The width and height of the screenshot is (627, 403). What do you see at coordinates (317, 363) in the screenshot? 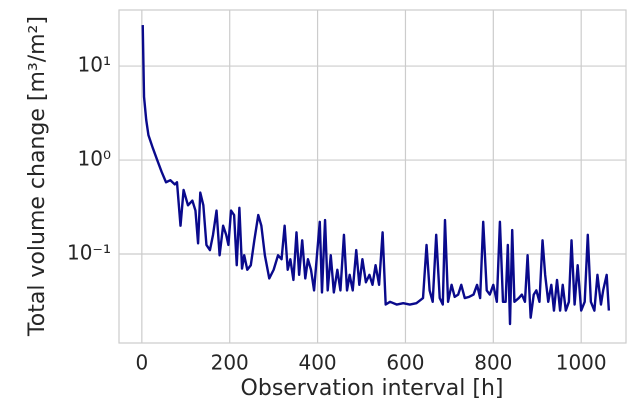
I see `x-tick-label: 400` at bounding box center [317, 363].